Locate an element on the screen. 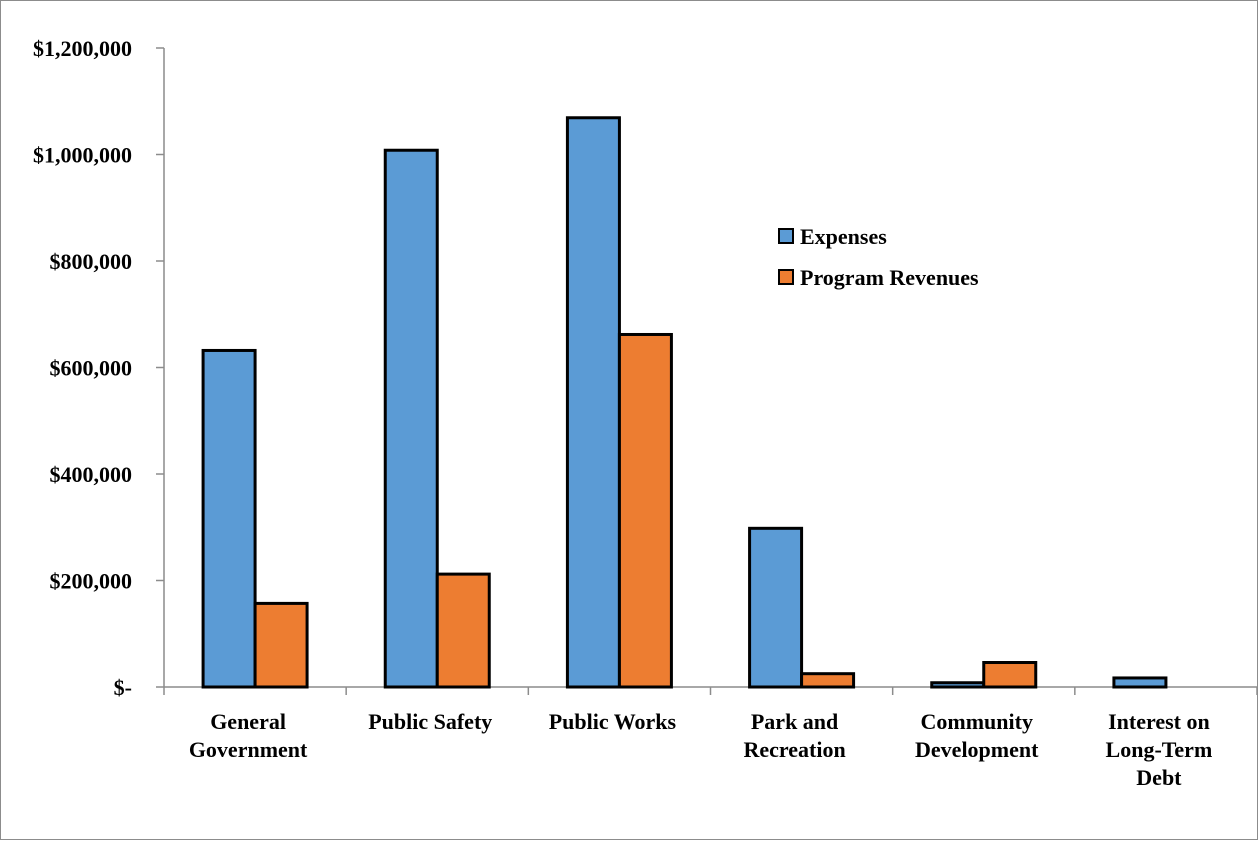  y-tick-label: $800,000 is located at coordinates (91, 261).